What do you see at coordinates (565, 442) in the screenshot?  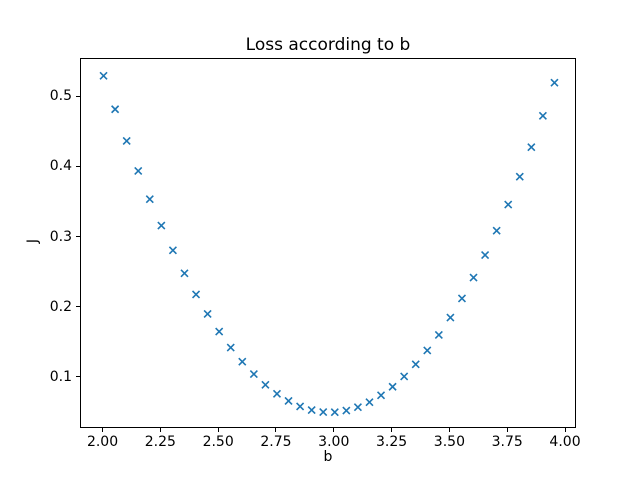 I see `x-tick-label: 4.00` at bounding box center [565, 442].